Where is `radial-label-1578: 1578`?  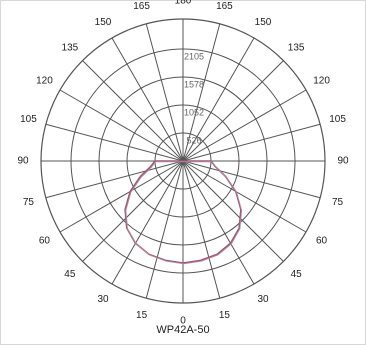
radial-label-1578: 1578 is located at coordinates (194, 84).